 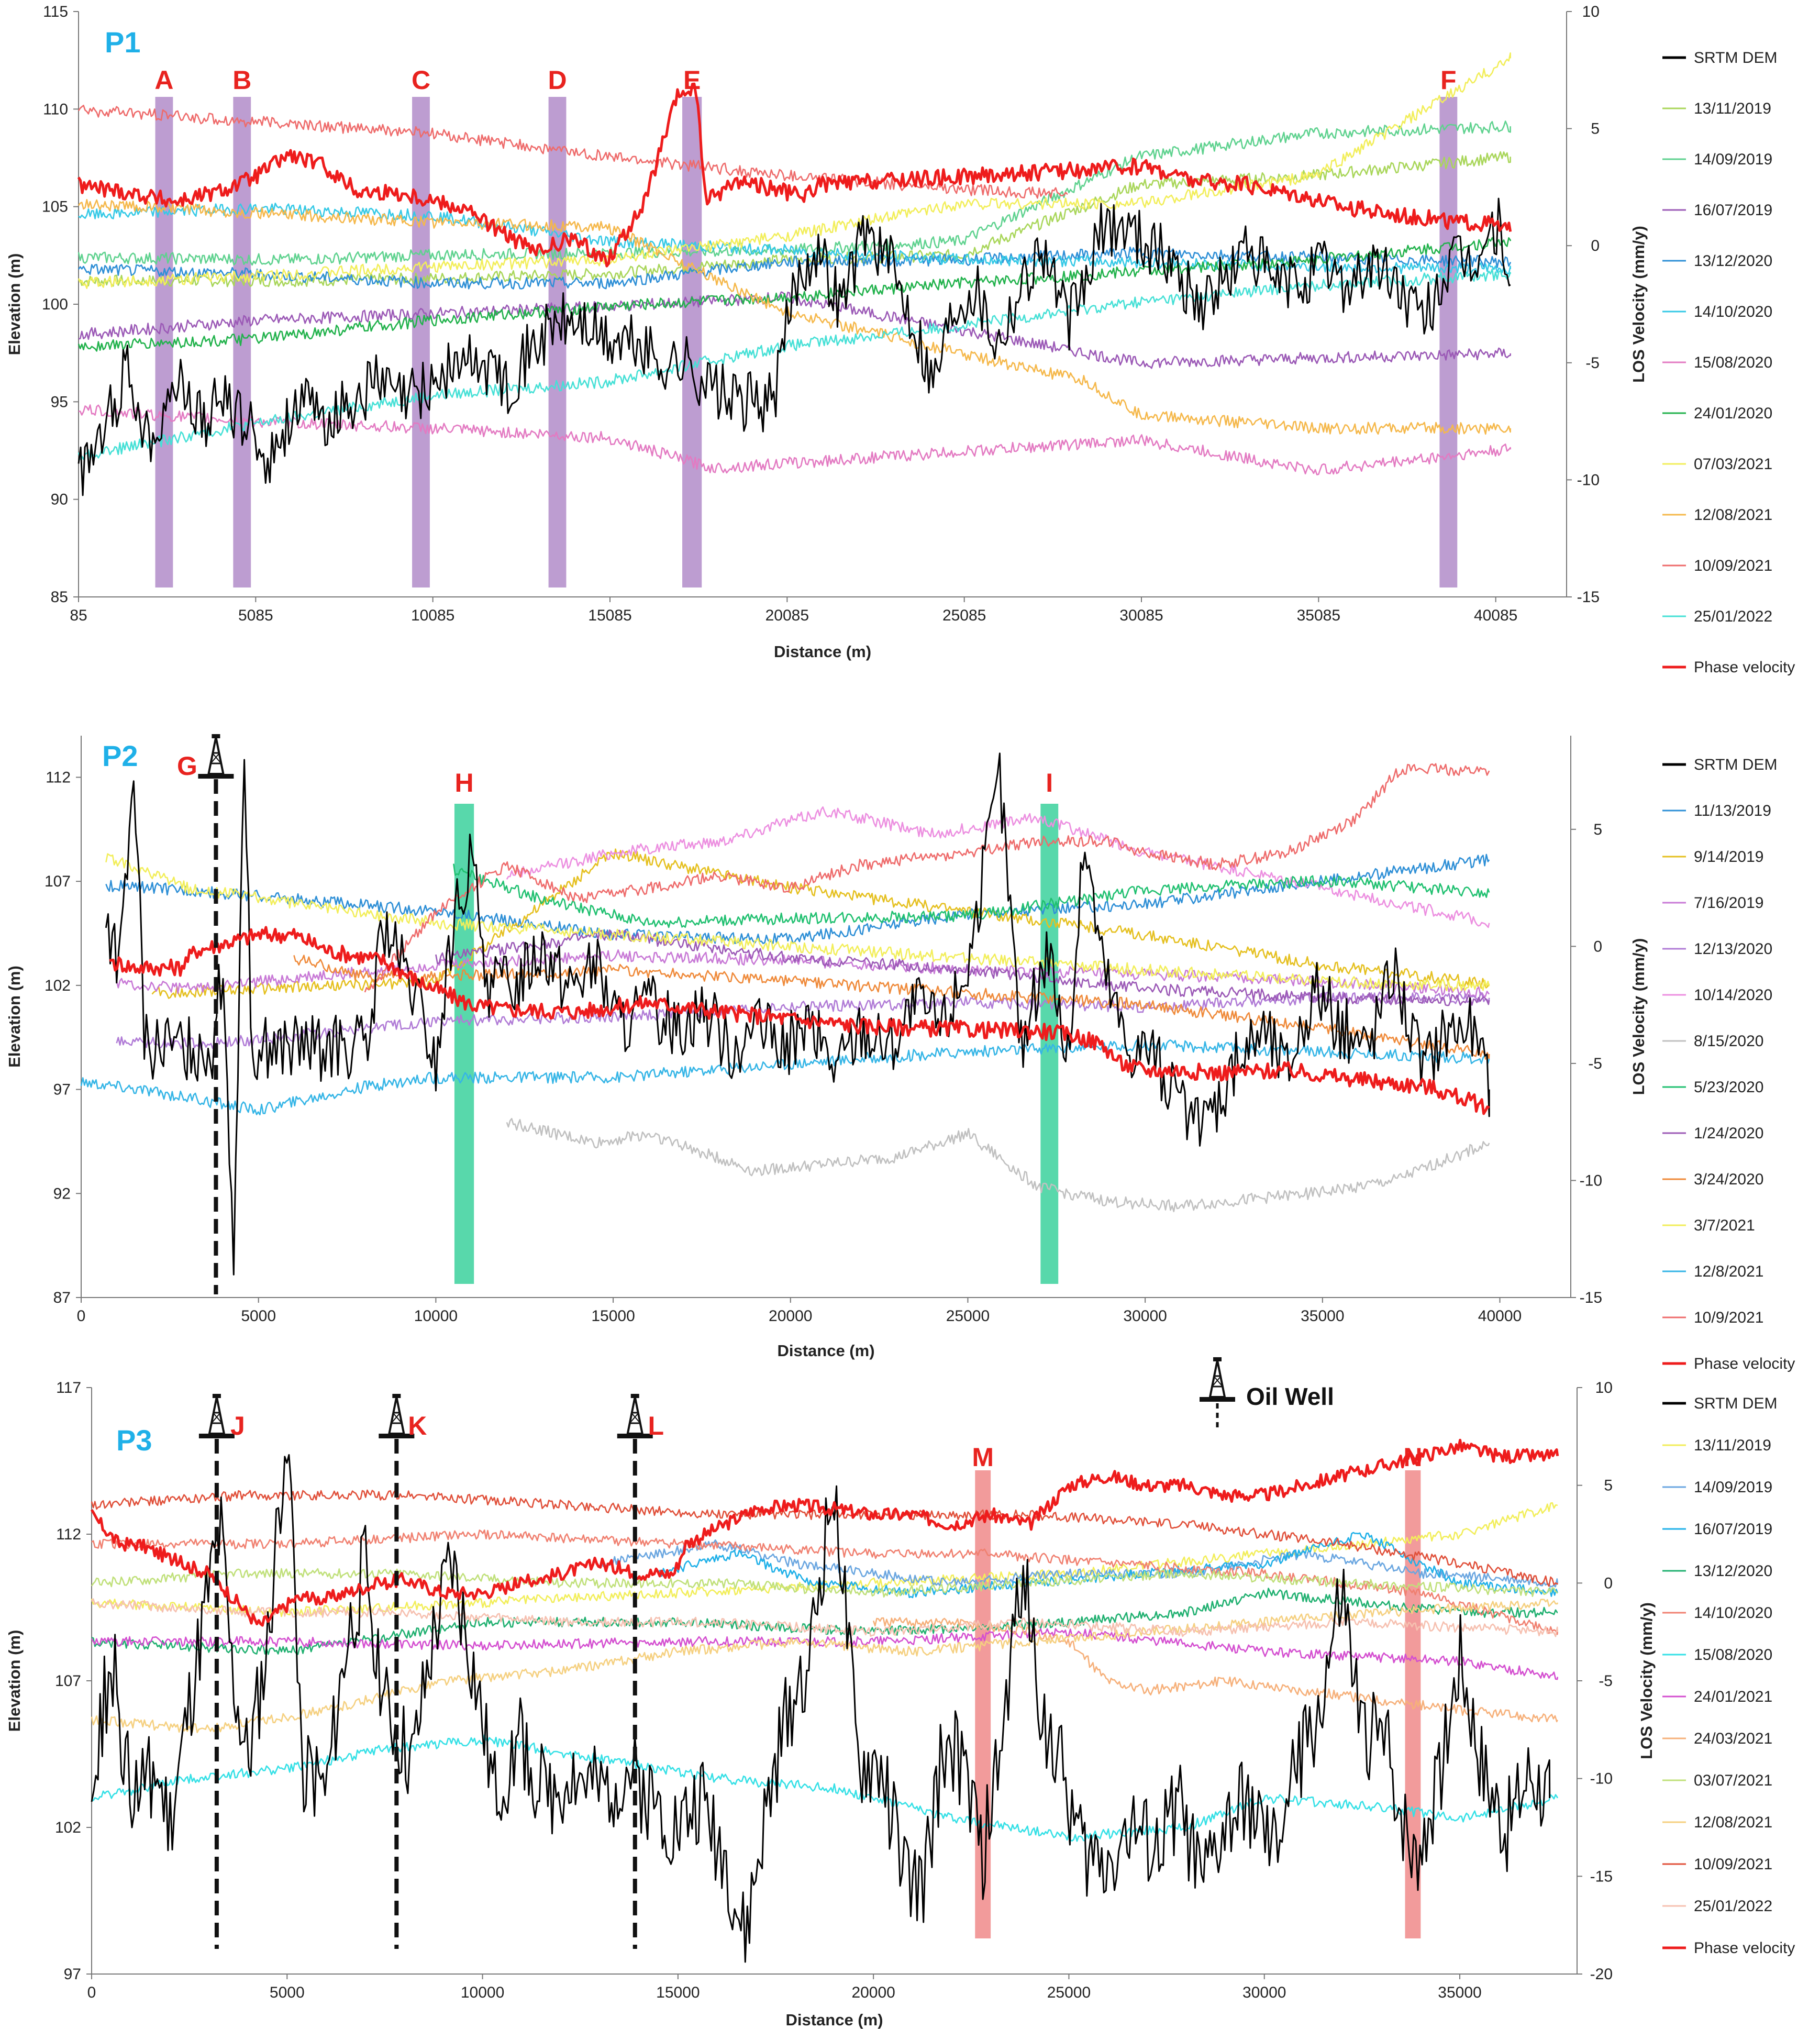 What do you see at coordinates (55, 12) in the screenshot?
I see `y-tick-label: 115` at bounding box center [55, 12].